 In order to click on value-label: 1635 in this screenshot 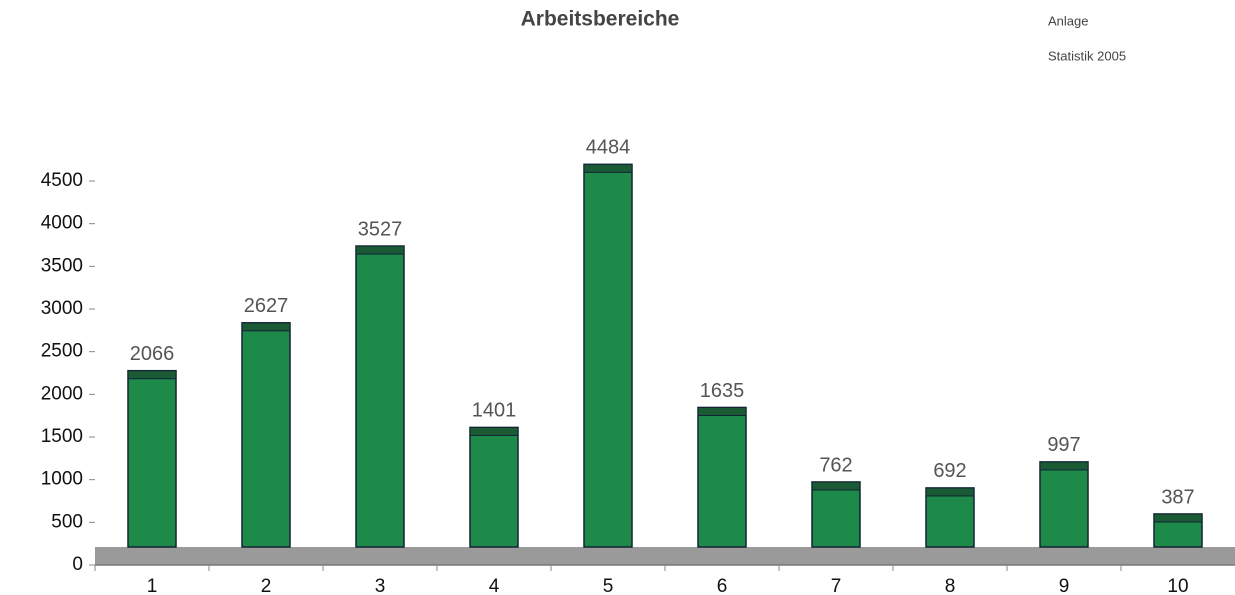, I will do `click(722, 391)`.